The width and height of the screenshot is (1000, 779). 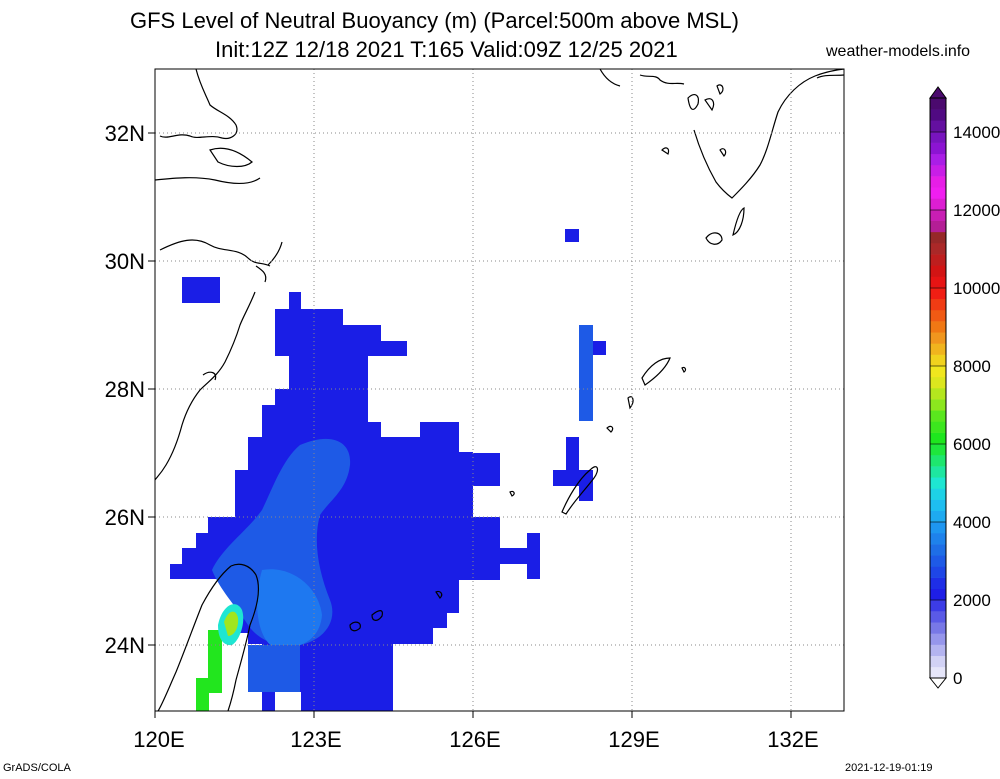 I want to click on lat-label-32n: 32N, so click(x=125, y=133).